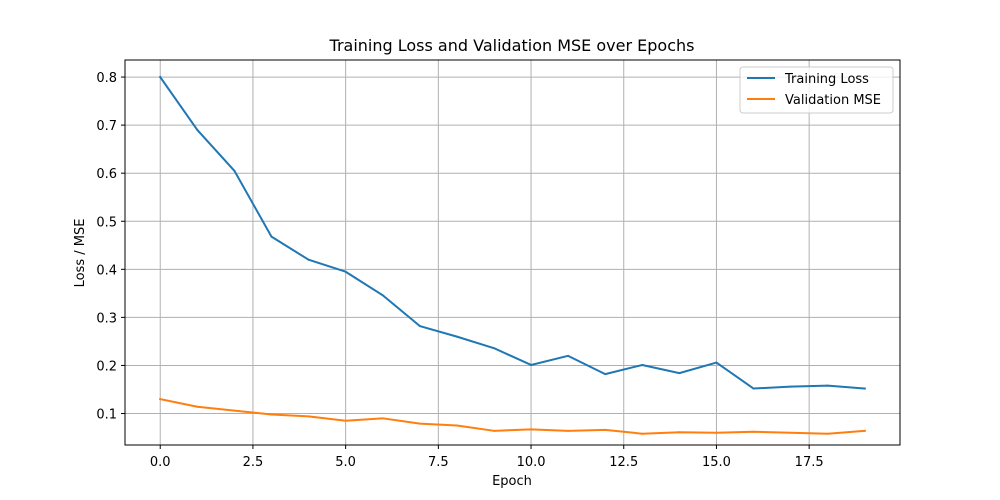 This screenshot has width=1000, height=500. What do you see at coordinates (345, 462) in the screenshot?
I see `x-tick-label: 5.0` at bounding box center [345, 462].